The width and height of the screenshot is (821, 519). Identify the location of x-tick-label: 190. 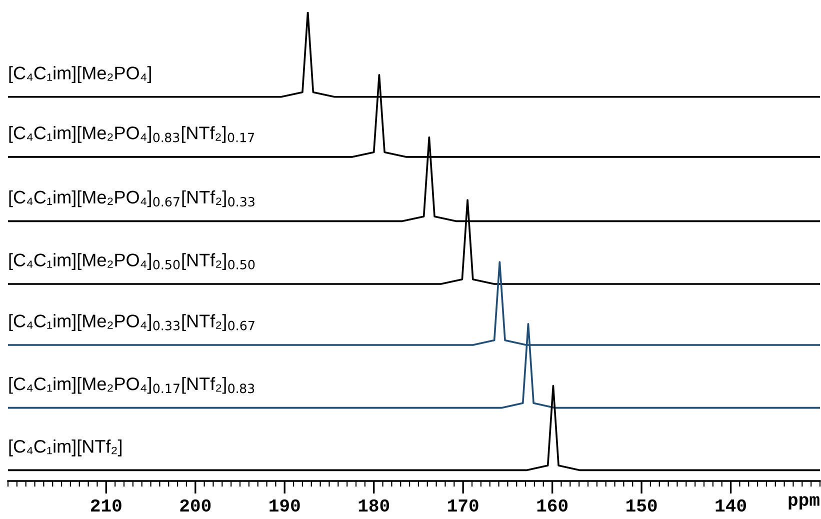
(285, 505).